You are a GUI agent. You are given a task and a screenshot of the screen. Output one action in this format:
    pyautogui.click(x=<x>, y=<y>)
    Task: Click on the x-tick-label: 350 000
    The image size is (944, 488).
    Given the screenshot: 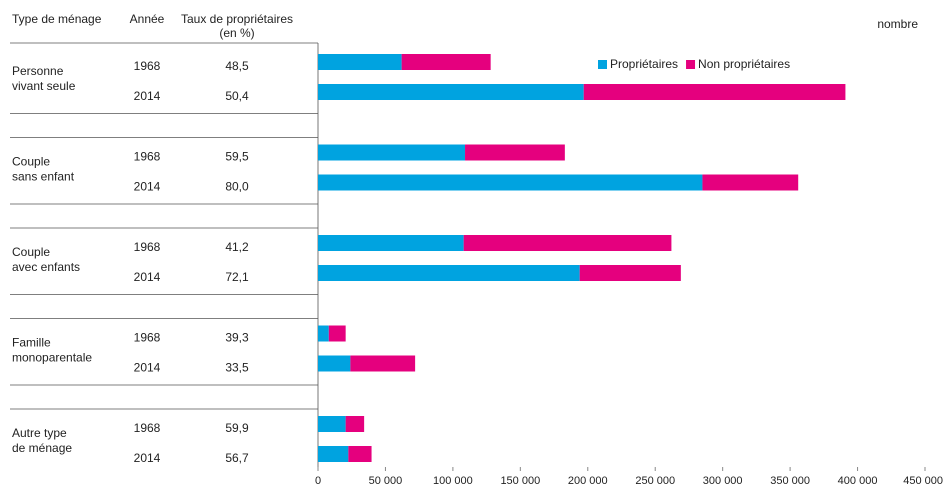 What is the action you would take?
    pyautogui.click(x=790, y=481)
    